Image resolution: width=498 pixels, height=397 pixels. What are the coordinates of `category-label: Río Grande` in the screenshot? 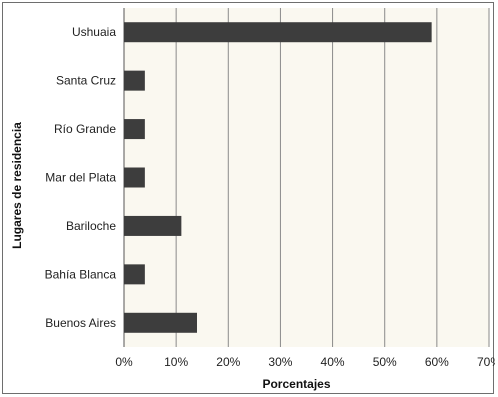 It's located at (85, 129).